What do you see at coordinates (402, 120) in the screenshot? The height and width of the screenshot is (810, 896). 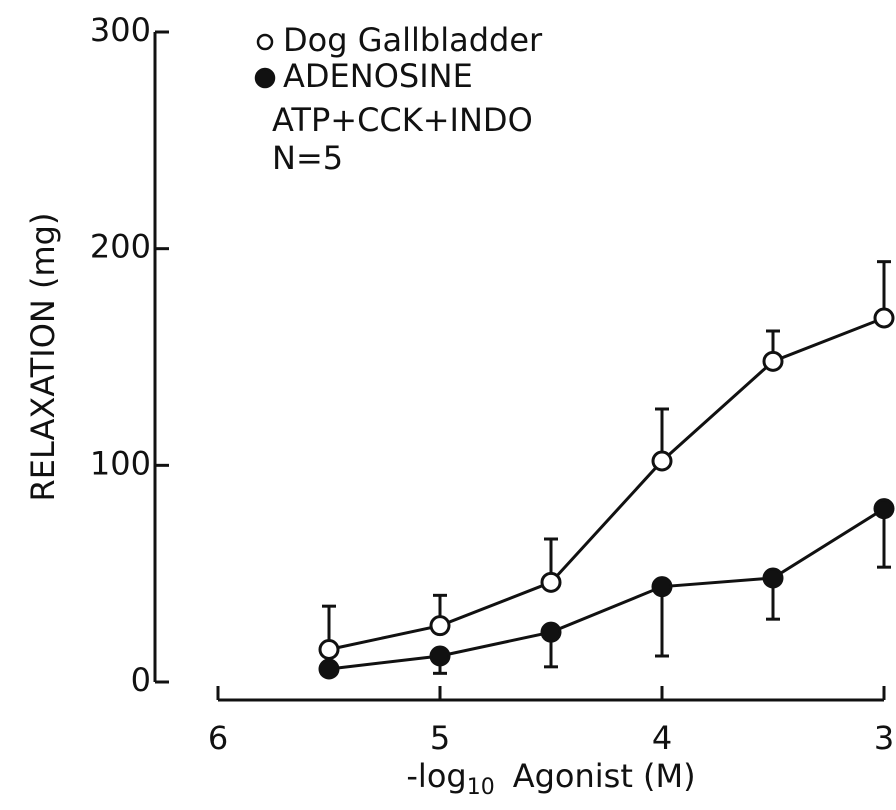 I see `annotation: ATP+CCK+INDO` at bounding box center [402, 120].